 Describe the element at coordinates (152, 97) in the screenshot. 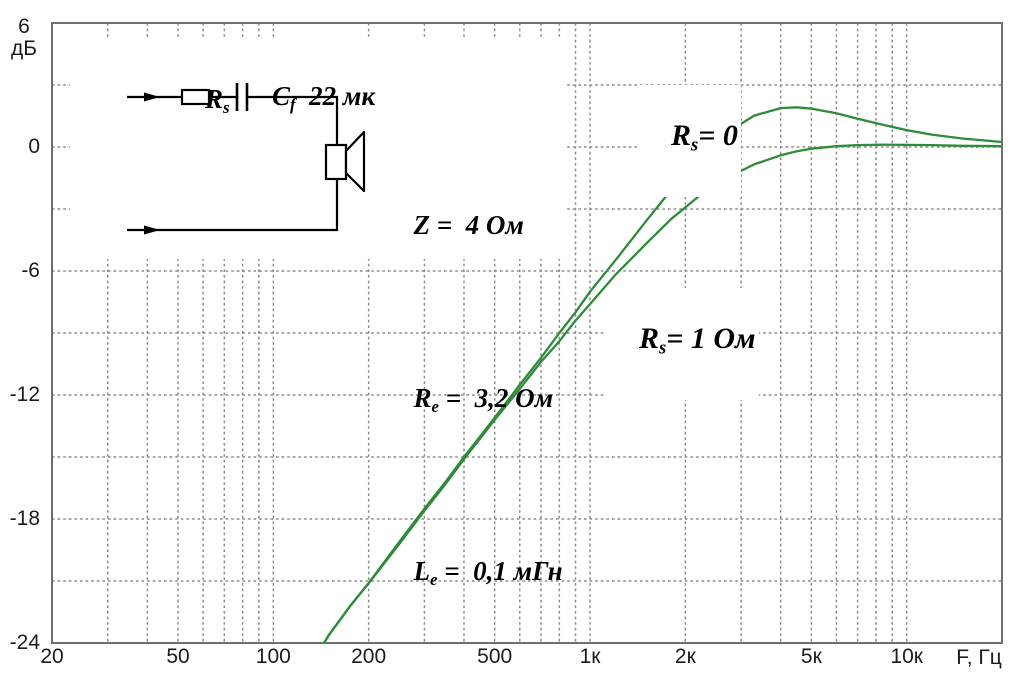

I see `input-arrow-top-icon` at that location.